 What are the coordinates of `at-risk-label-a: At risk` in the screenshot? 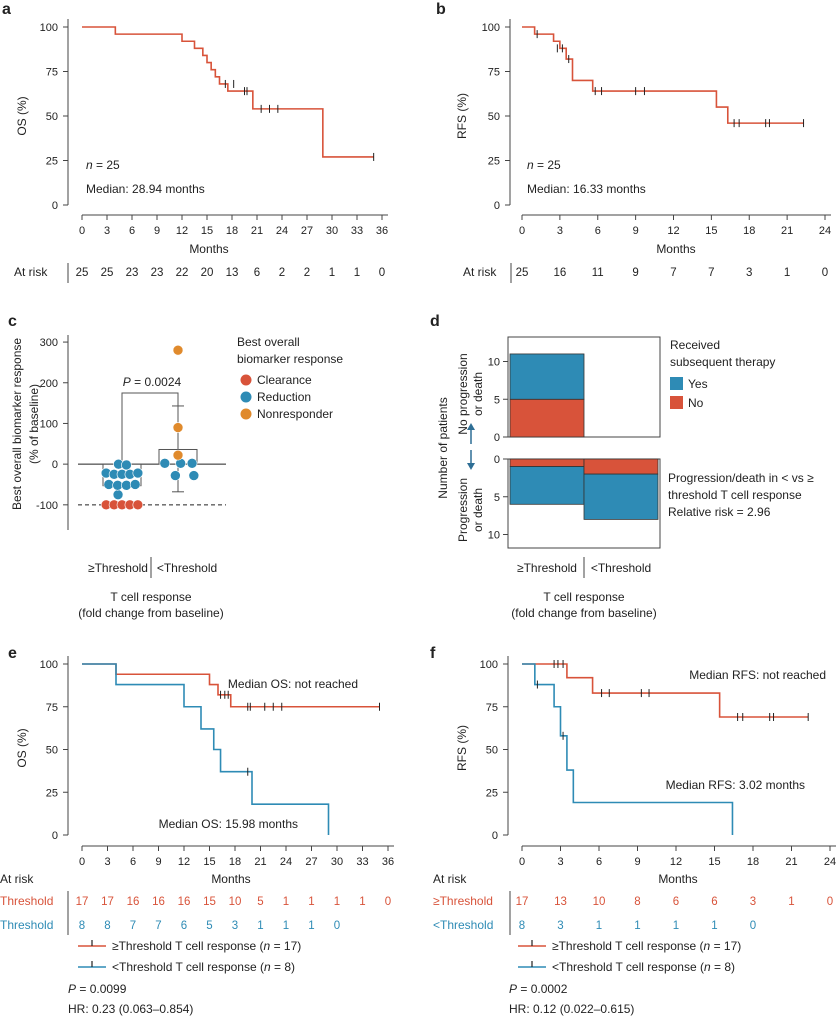 It's located at (31, 272).